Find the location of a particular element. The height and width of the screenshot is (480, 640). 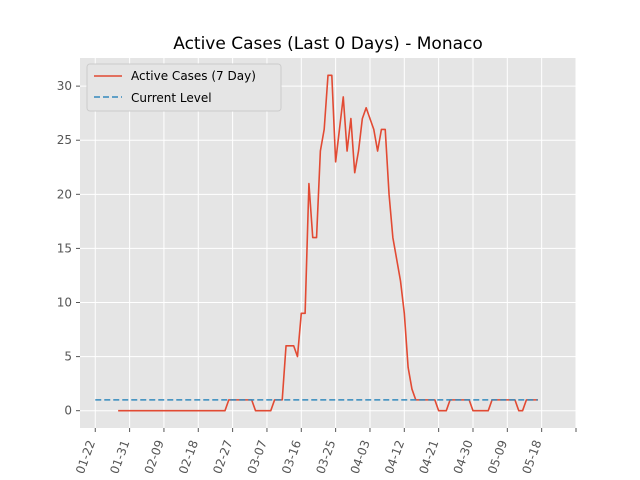

x-tick-label: 01-31 is located at coordinates (119, 457).